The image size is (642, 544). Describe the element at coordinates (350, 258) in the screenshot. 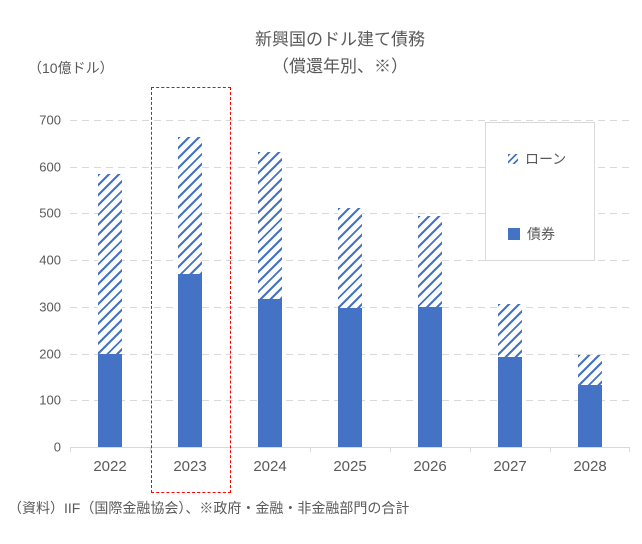

I see `bar-segment-2025-loan` at that location.